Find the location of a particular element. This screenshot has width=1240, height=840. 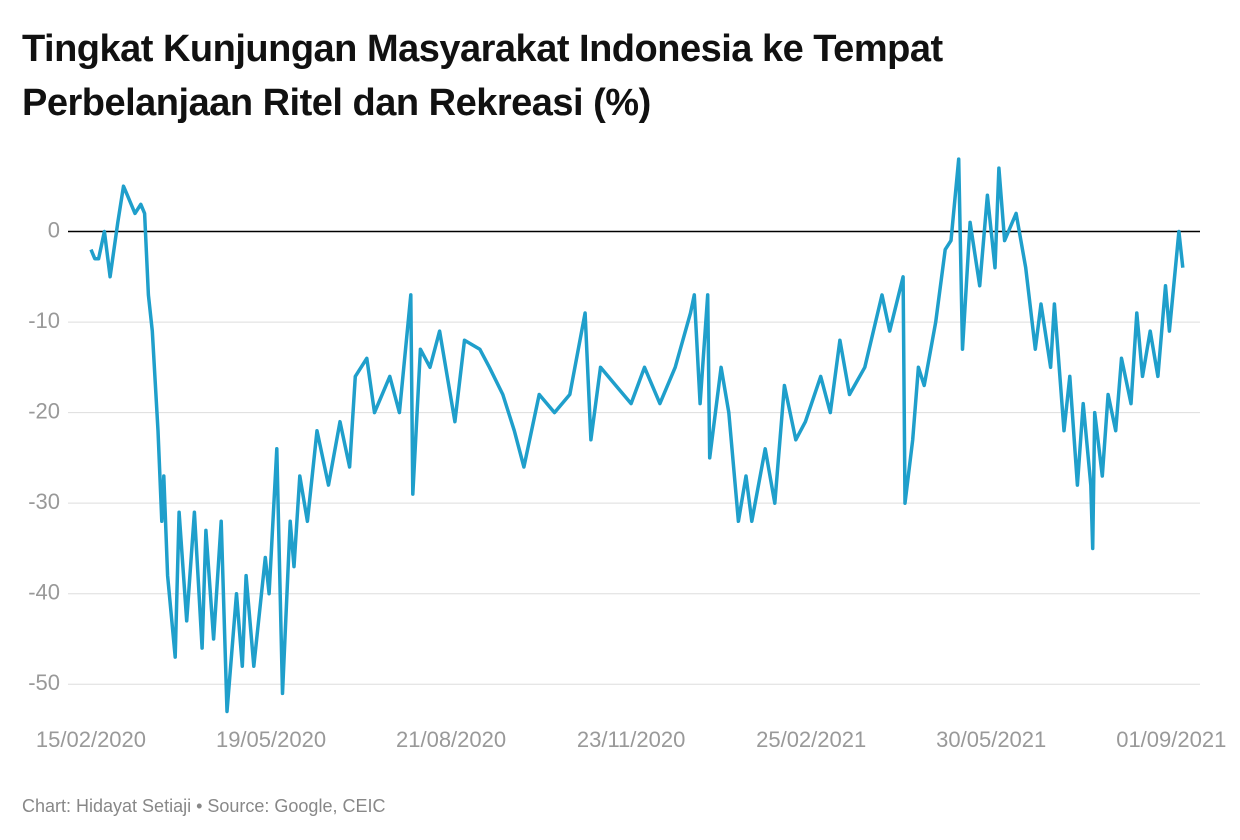

x-tick-label: 21/08/2020 is located at coordinates (451, 739).